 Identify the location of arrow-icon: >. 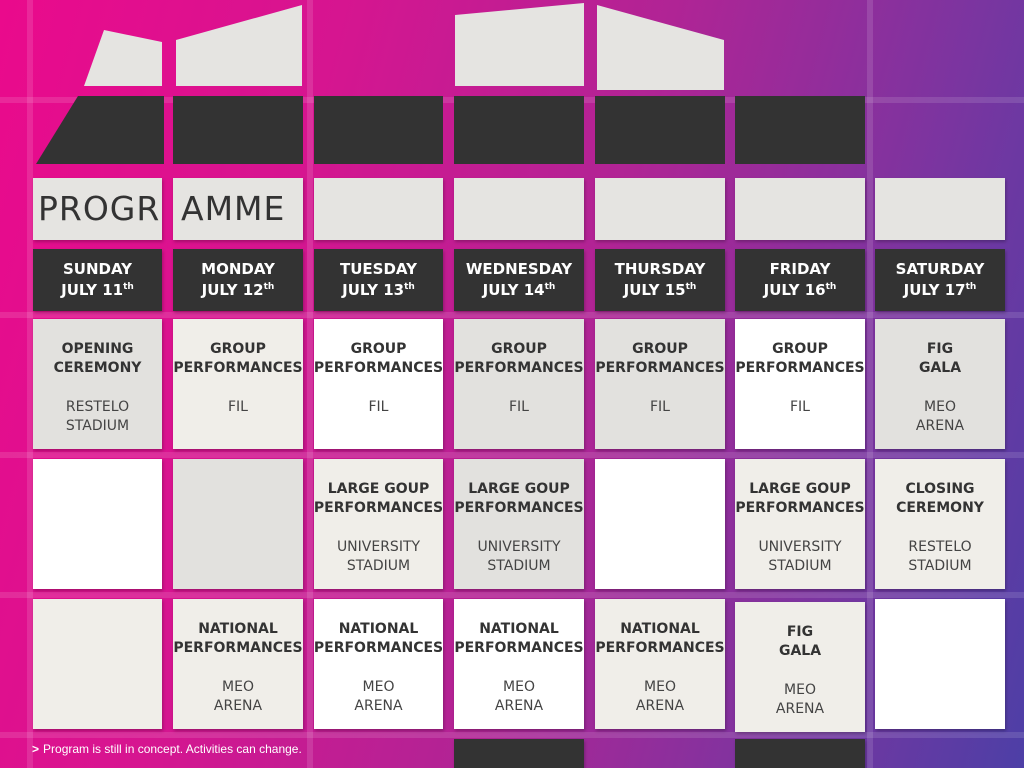
(36, 749).